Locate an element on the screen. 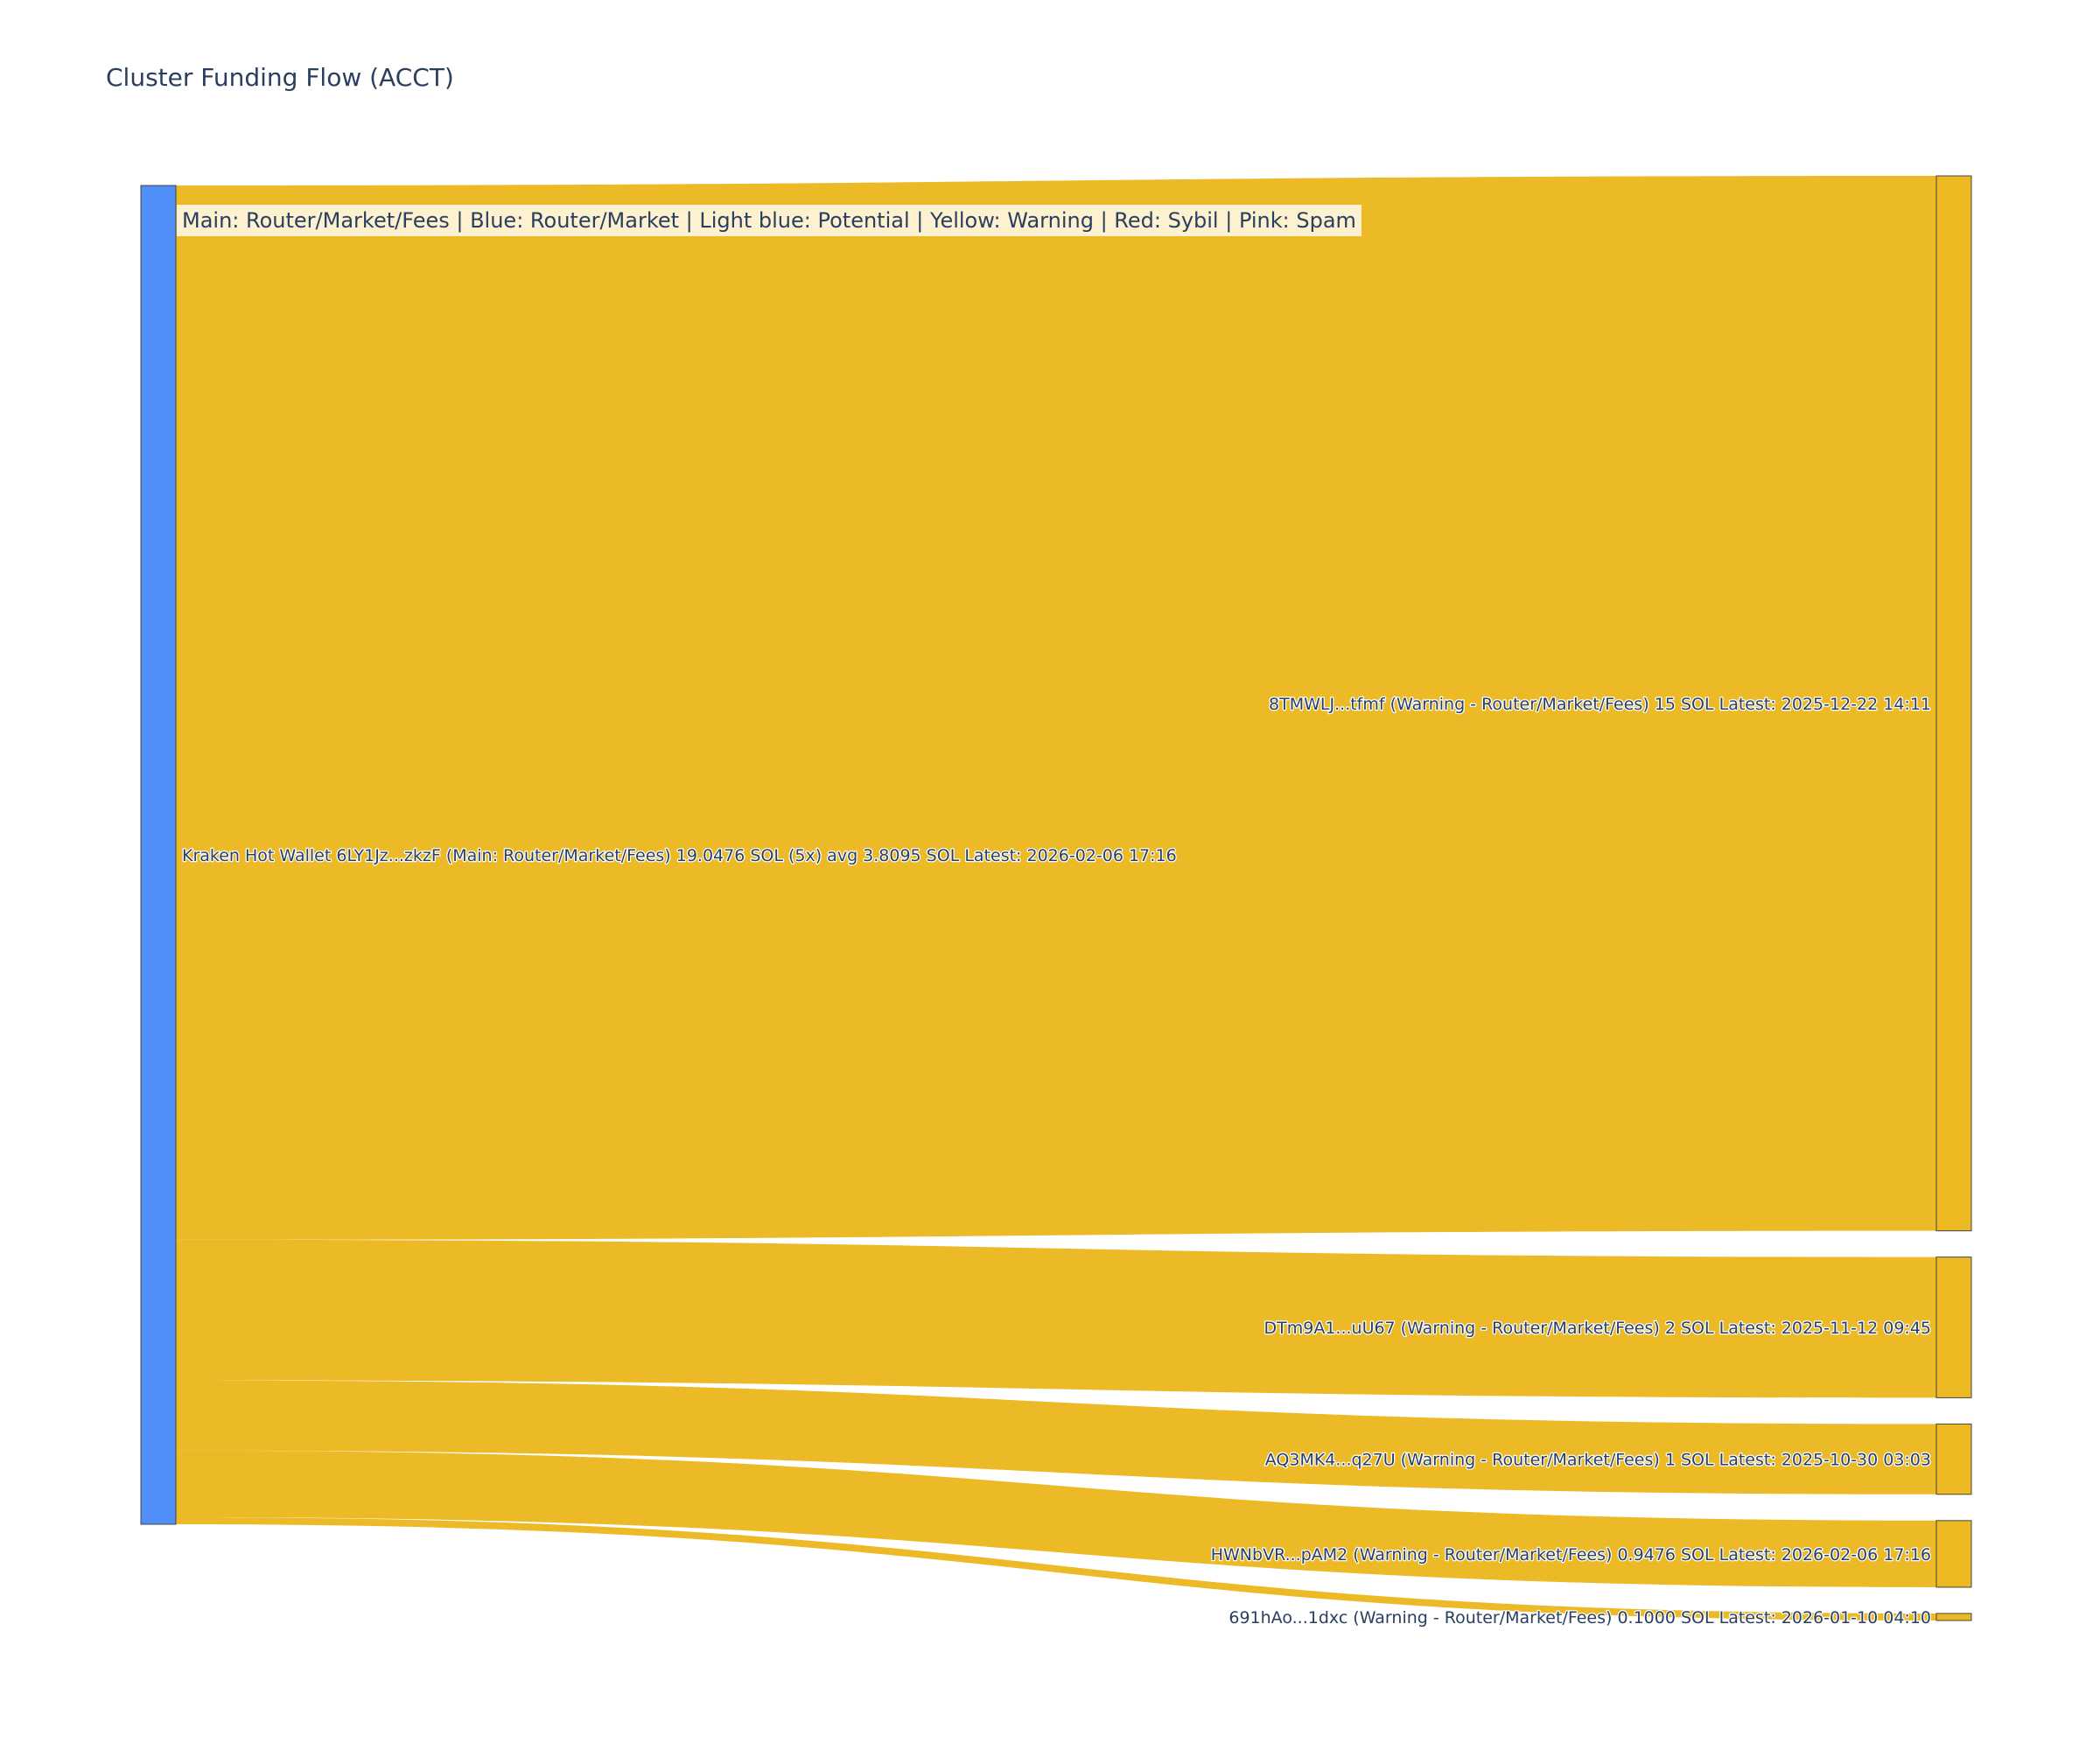 The height and width of the screenshot is (1750, 2100). chart-title: Cluster Funding Flow (ACCT) is located at coordinates (280, 77).